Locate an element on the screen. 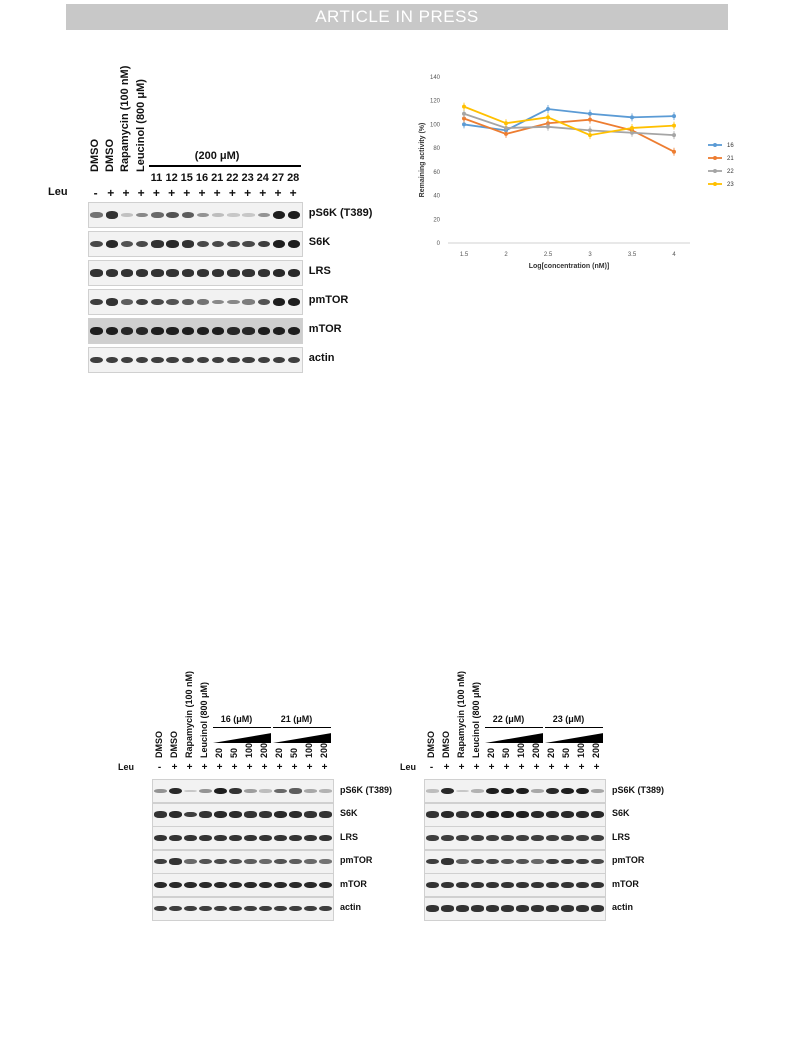 Image resolution: width=793 pixels, height=1057 pixels. dose-label: 100 is located at coordinates (581, 750).